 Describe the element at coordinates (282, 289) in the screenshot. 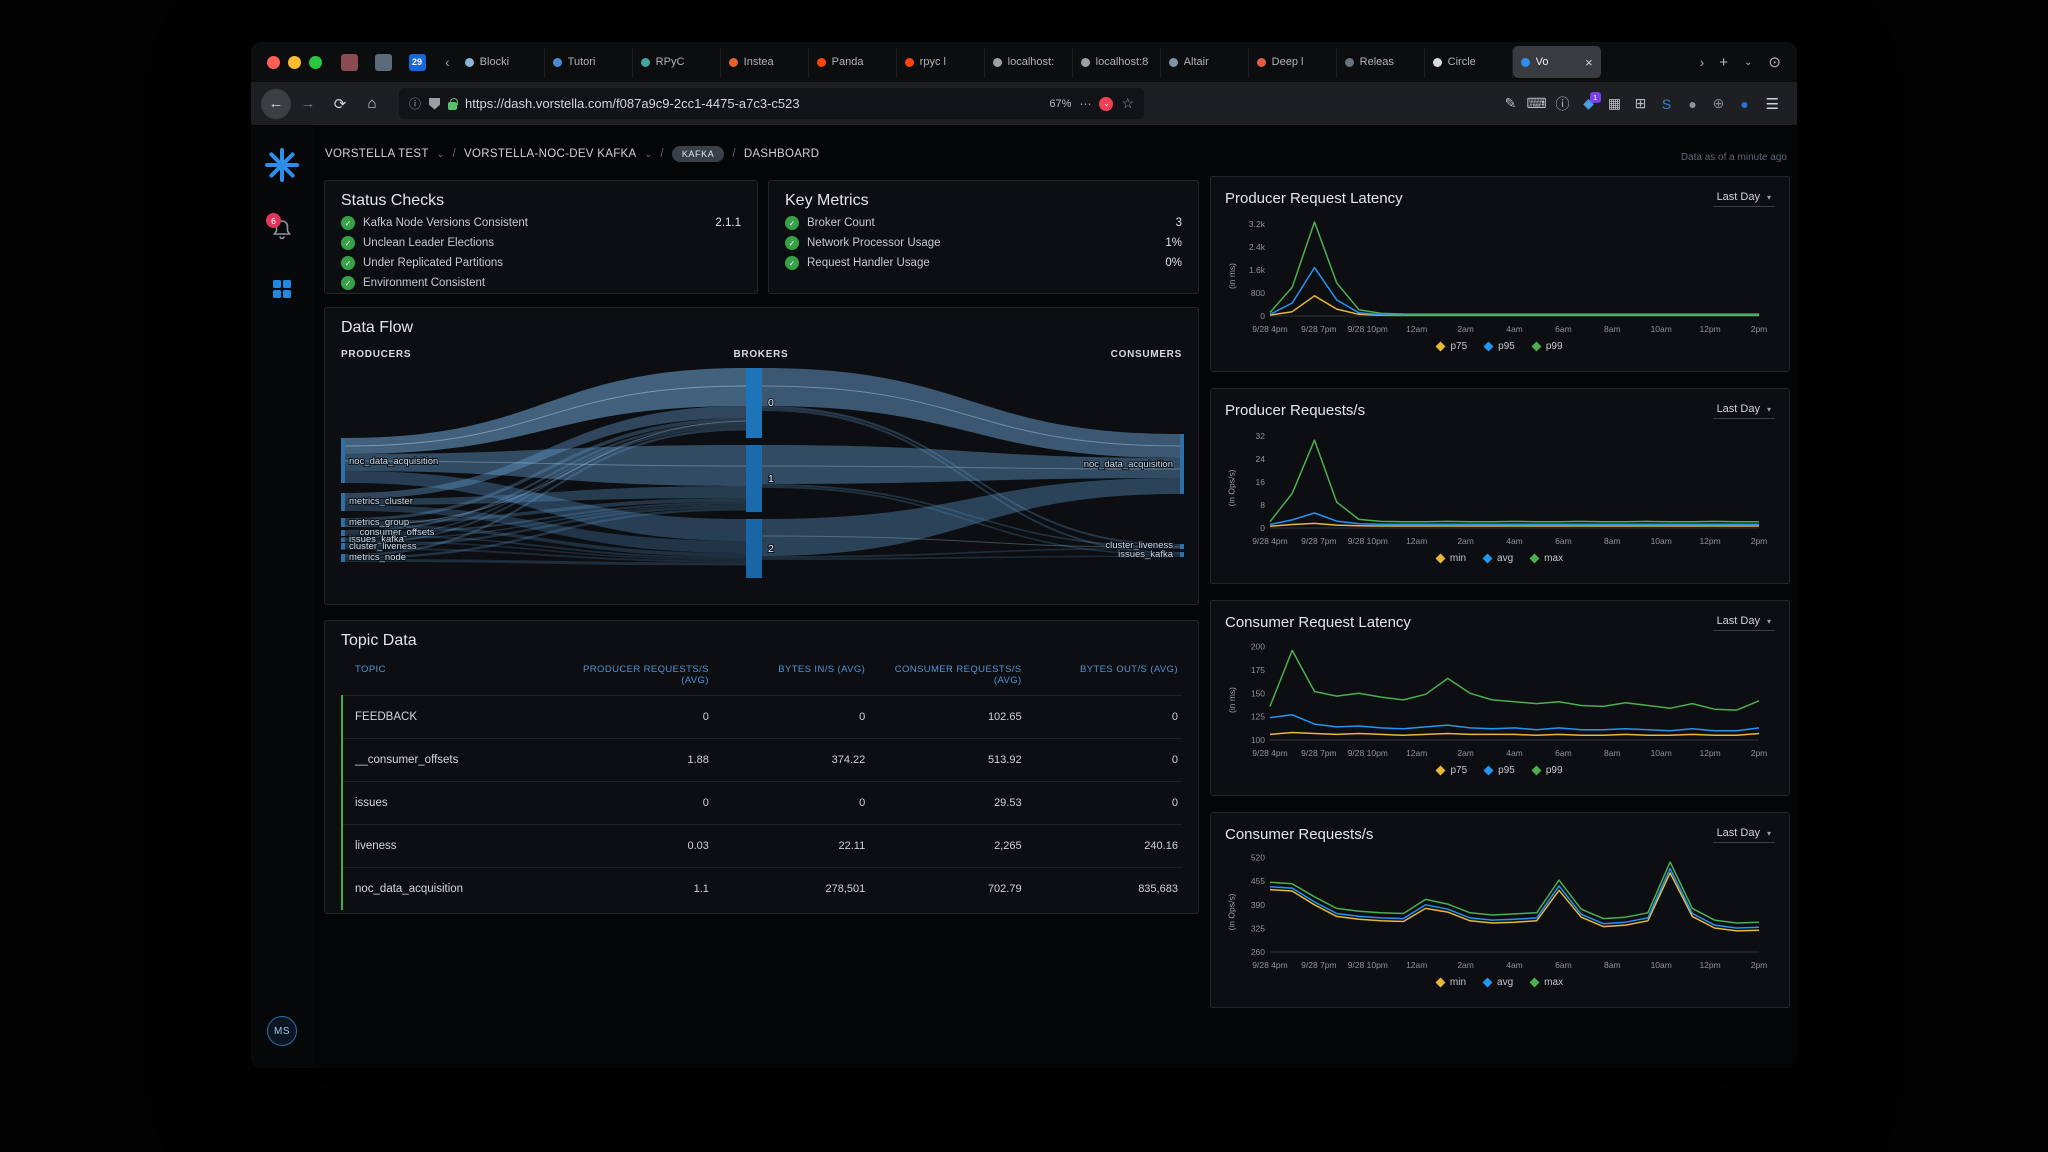

I see `sidebar-item-dashboard` at that location.